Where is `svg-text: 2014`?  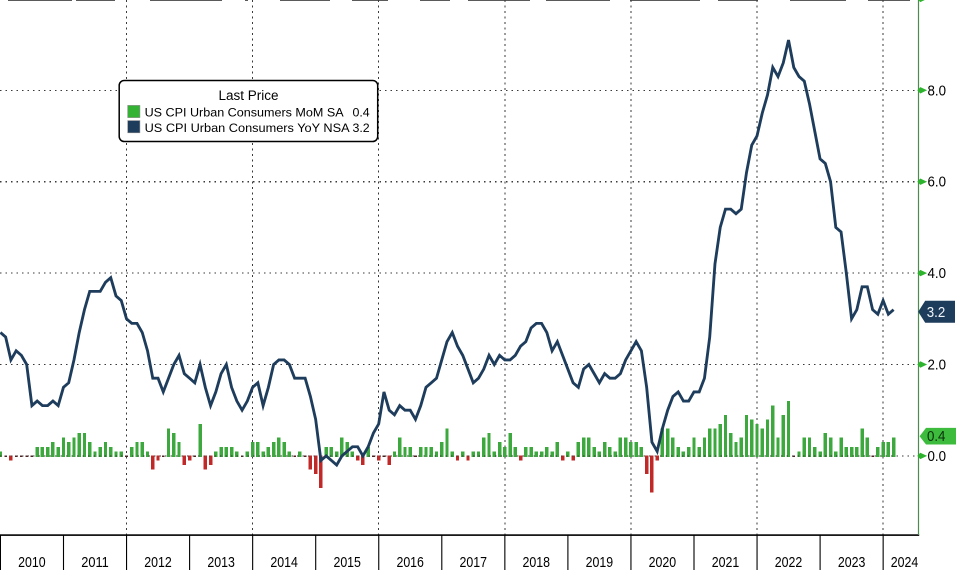 svg-text: 2014 is located at coordinates (284, 562).